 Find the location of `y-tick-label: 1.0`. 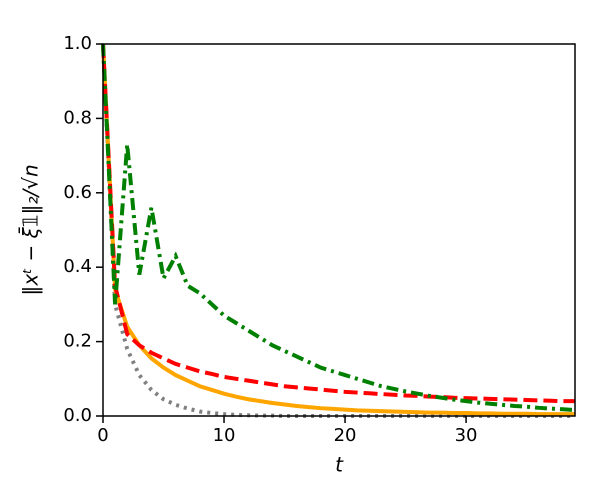

y-tick-label: 1.0 is located at coordinates (77, 43).